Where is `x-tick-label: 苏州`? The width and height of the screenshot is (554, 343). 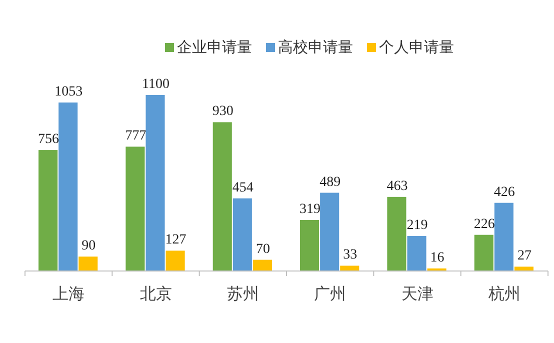
x-tick-label: 苏州 is located at coordinates (242, 294).